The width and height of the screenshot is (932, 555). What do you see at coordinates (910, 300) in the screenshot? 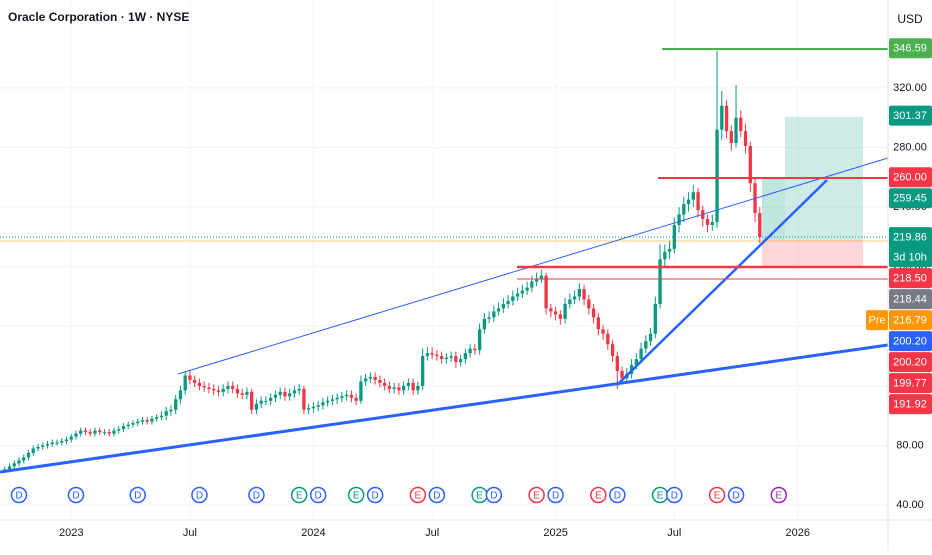
I see `price-label-text: 218.44` at bounding box center [910, 300].